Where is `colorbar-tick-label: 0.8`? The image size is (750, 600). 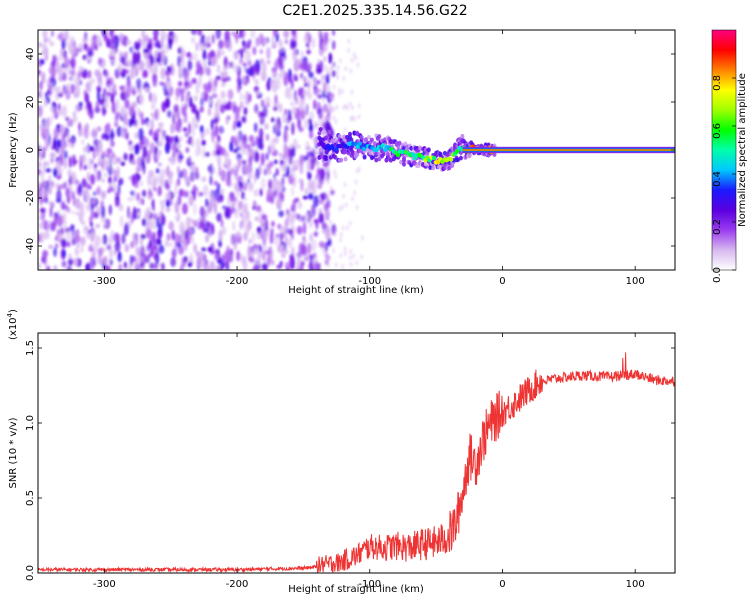 colorbar-tick-label: 0.8 is located at coordinates (717, 83).